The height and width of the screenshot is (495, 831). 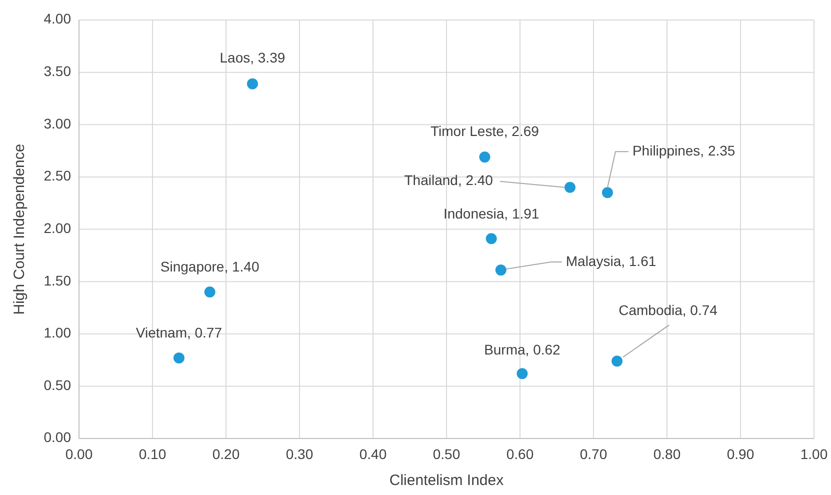 What do you see at coordinates (594, 454) in the screenshot?
I see `x-tick-label: 0.70` at bounding box center [594, 454].